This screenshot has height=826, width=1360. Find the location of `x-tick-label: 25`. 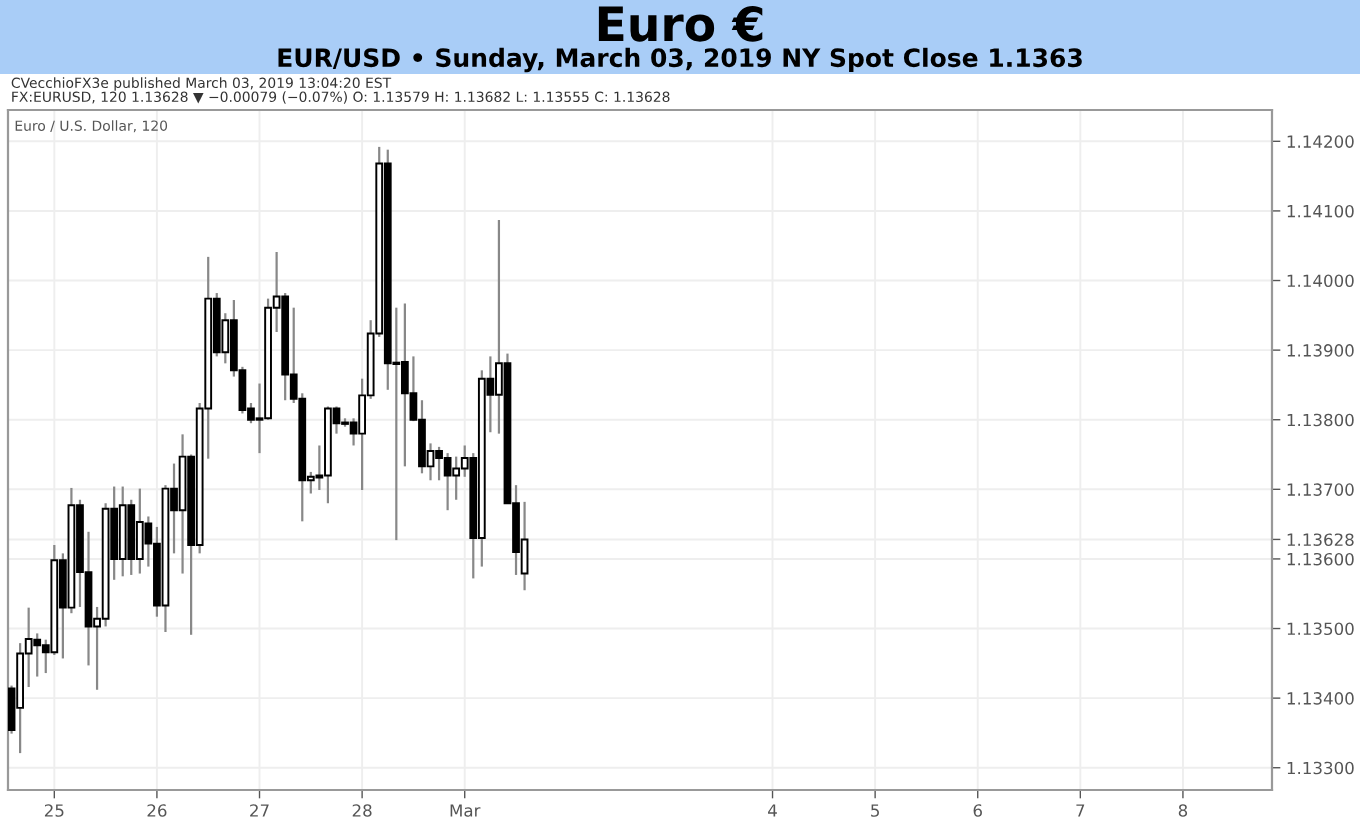

x-tick-label: 25 is located at coordinates (54, 810).